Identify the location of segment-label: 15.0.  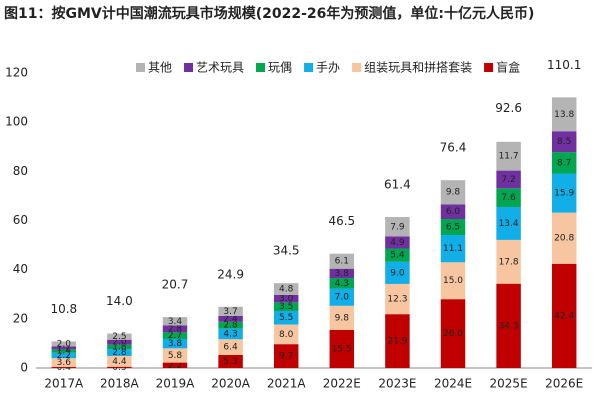
(453, 281).